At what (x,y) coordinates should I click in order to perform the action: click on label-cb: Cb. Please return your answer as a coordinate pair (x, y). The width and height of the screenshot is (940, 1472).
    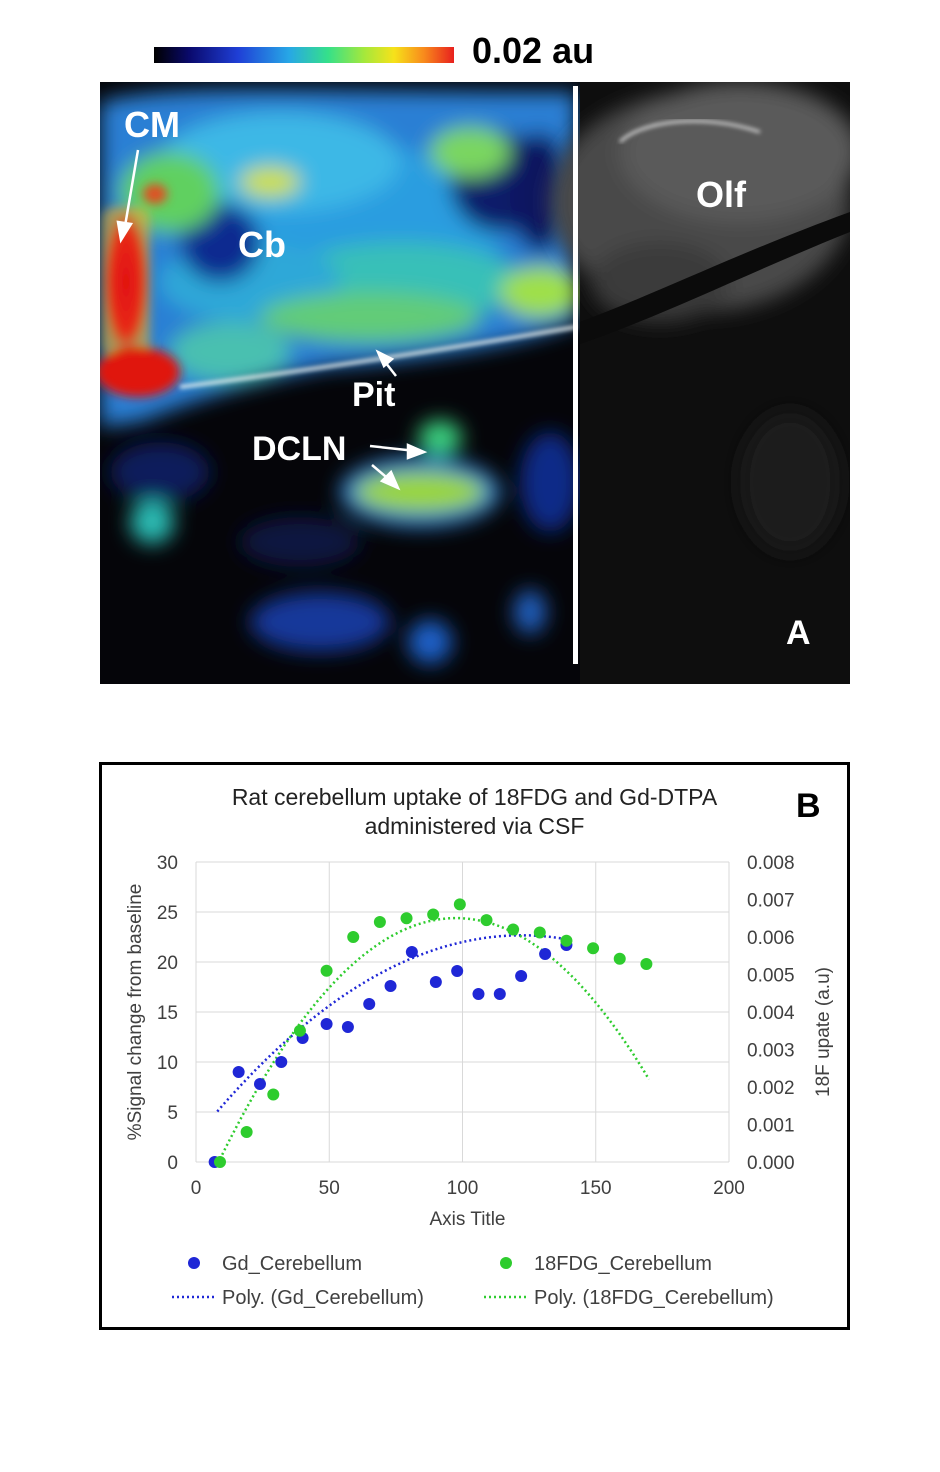
    Looking at the image, I should click on (262, 244).